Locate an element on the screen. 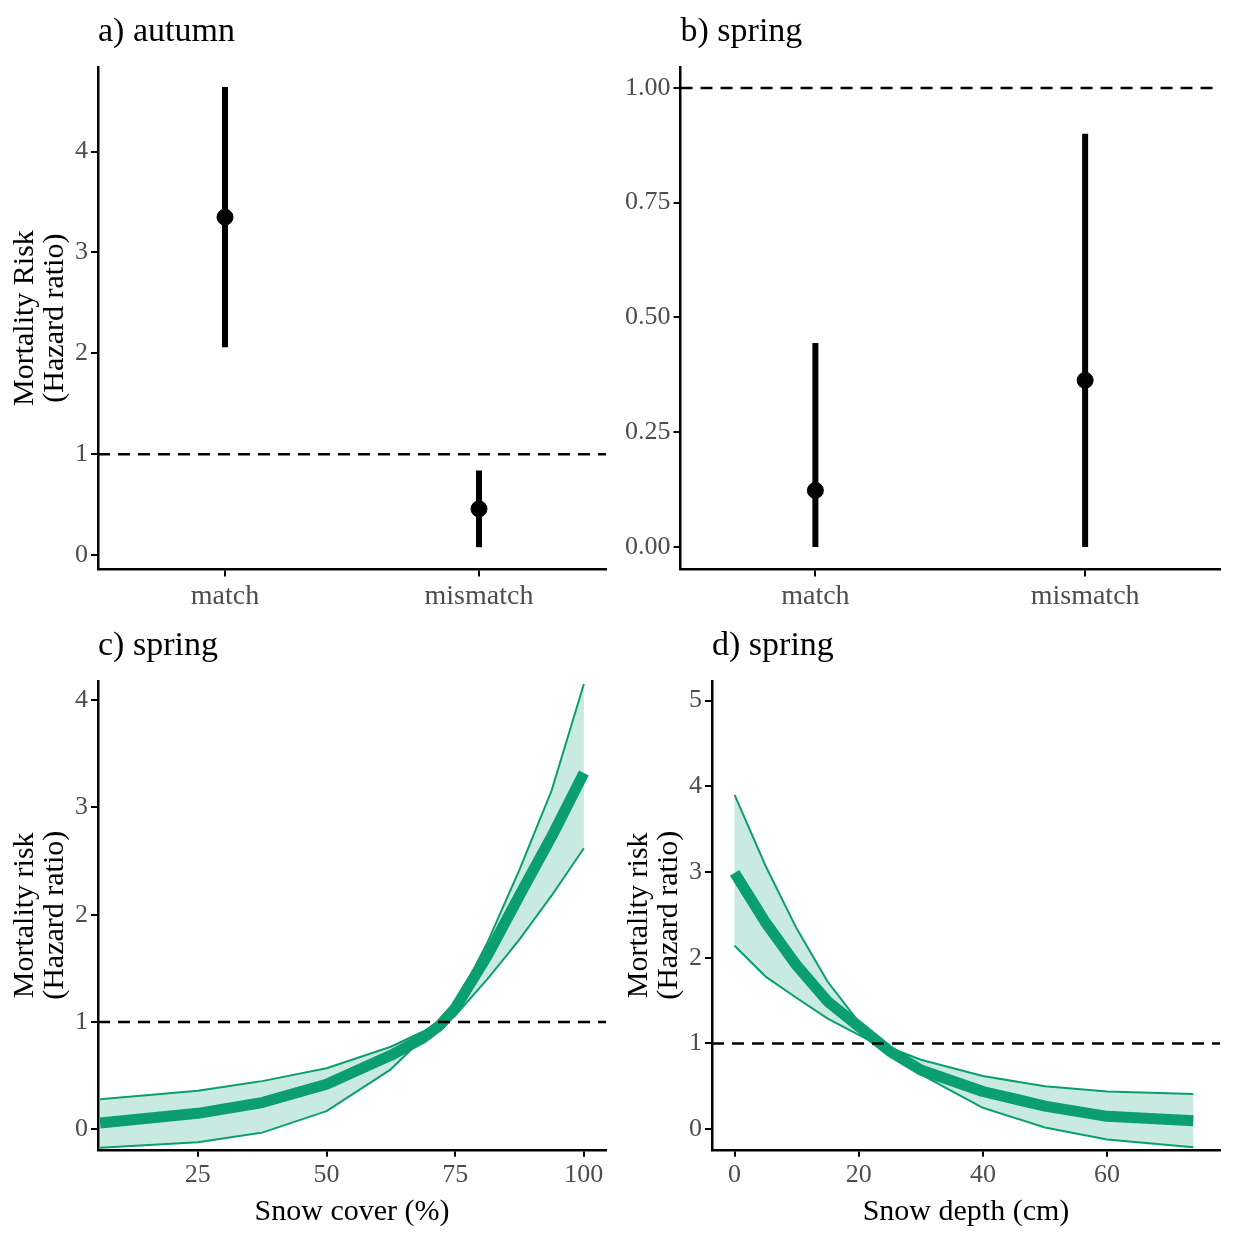  y-tick-label: 5 is located at coordinates (695, 699).